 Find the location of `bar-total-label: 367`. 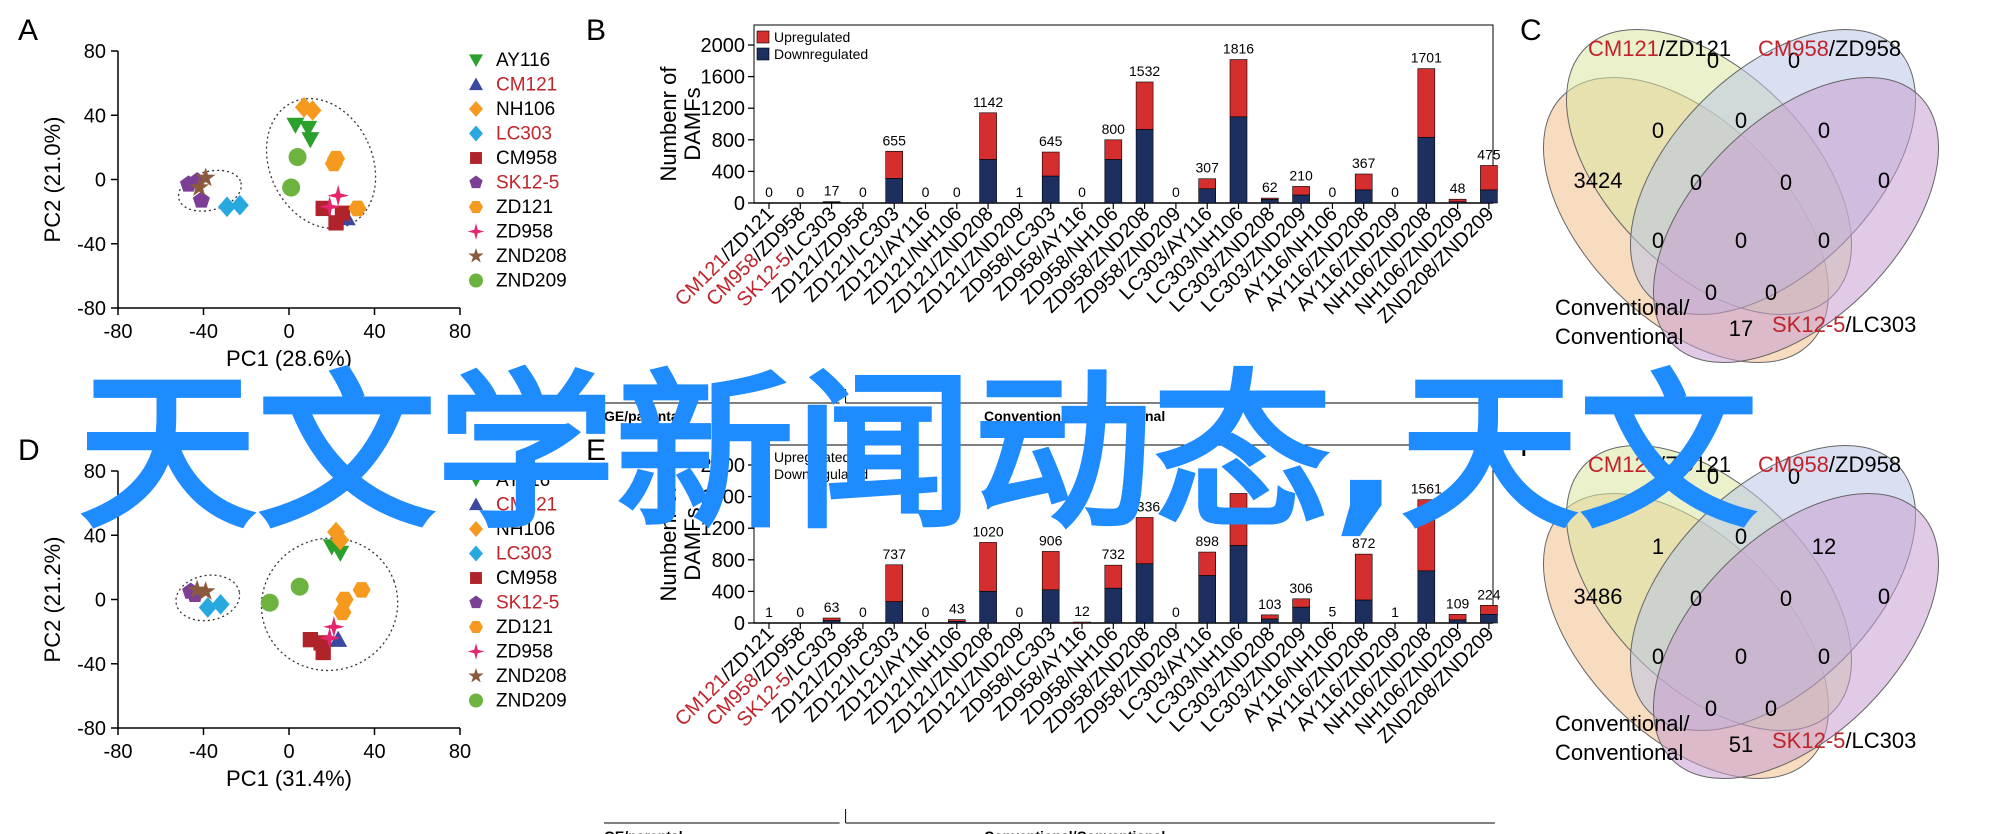

bar-total-label: 367 is located at coordinates (1364, 163).